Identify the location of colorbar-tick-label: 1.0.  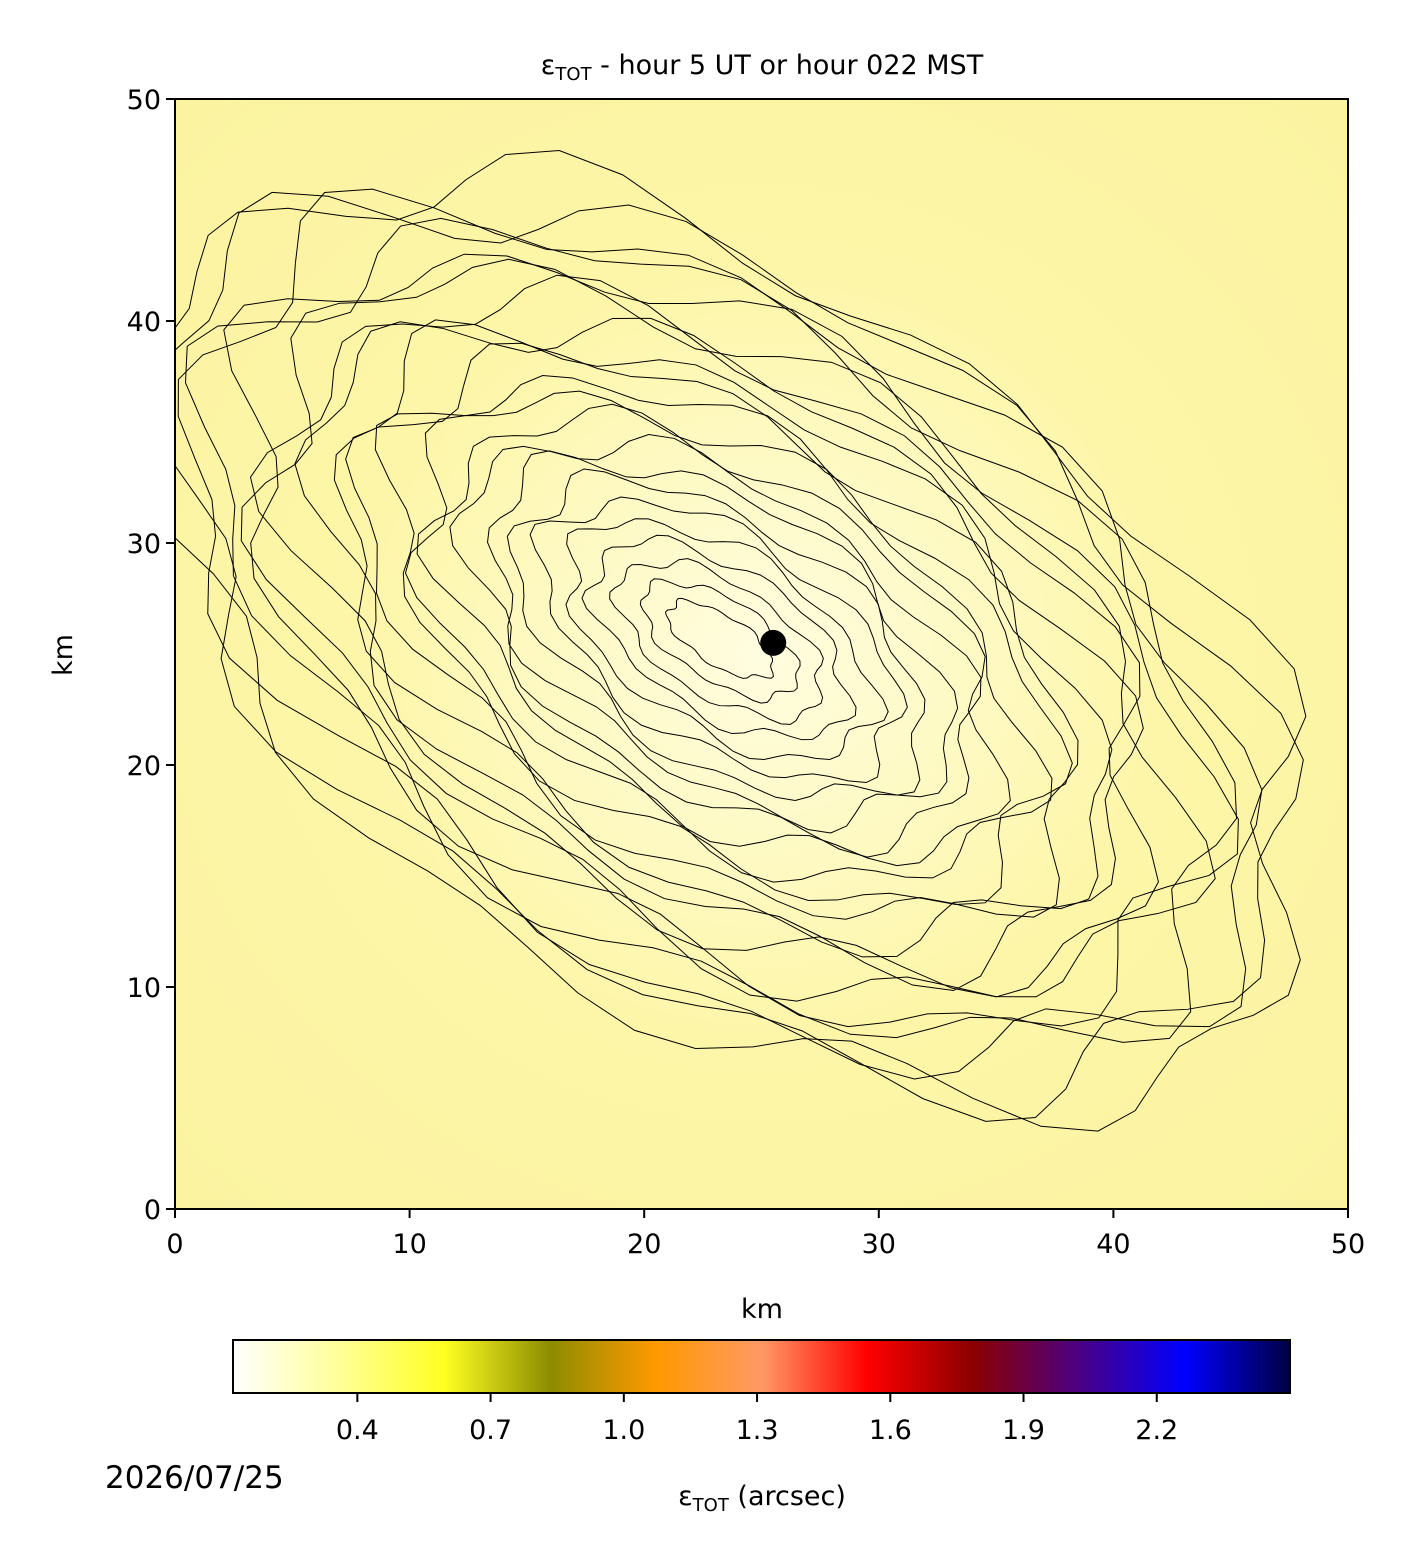
(623, 1430).